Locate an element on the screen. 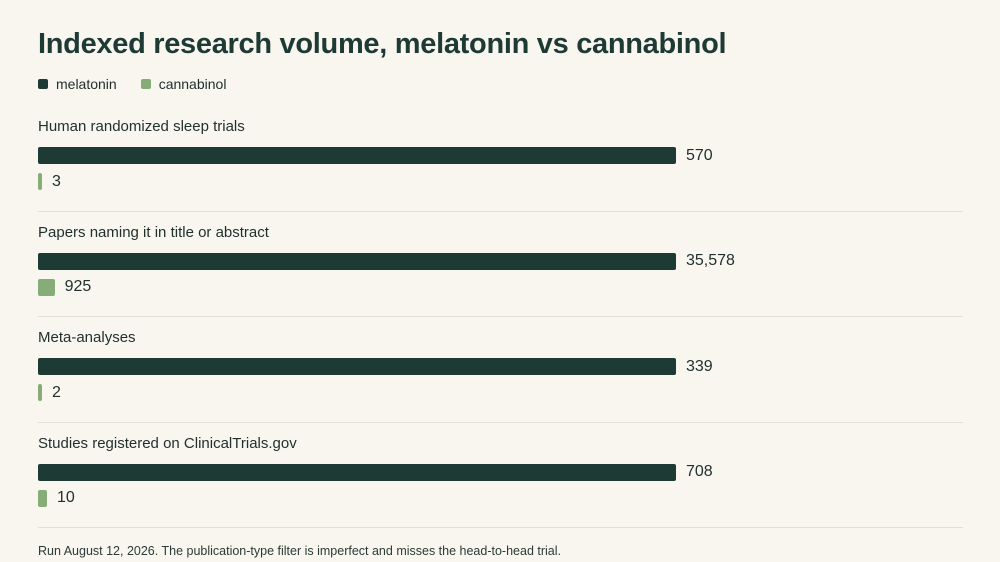 This screenshot has width=1000, height=562. bar-value-label: 3 is located at coordinates (56, 181).